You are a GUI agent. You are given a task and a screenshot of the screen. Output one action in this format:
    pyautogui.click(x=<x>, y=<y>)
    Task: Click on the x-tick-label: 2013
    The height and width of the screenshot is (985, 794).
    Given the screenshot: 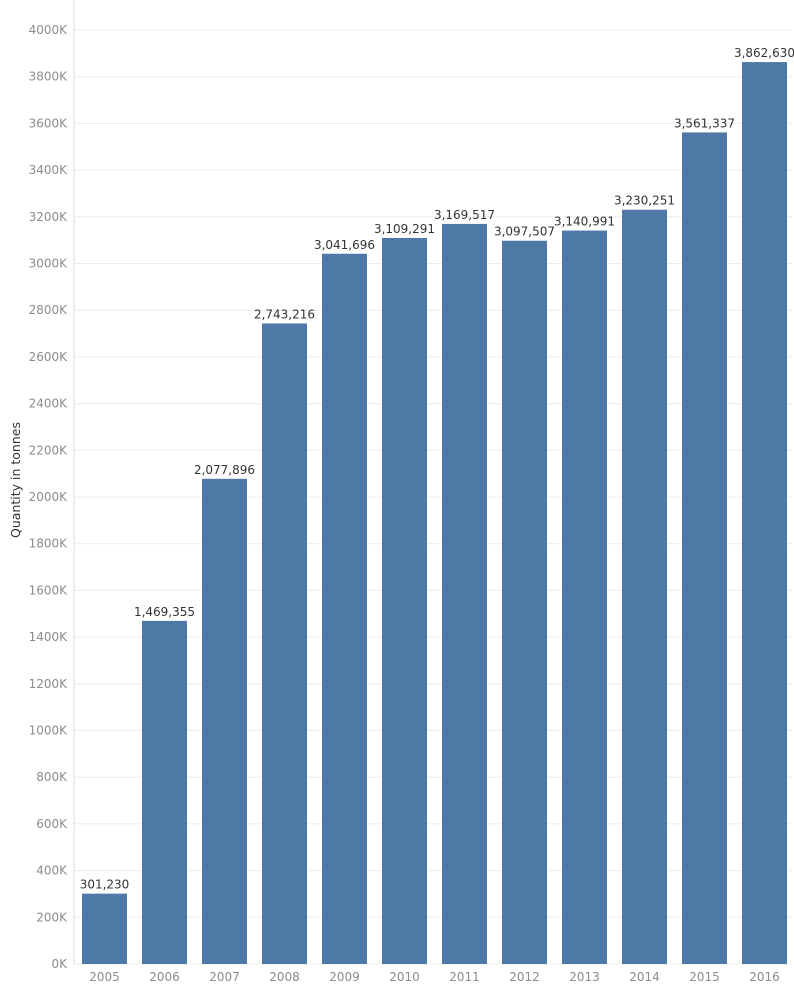 What is the action you would take?
    pyautogui.click(x=584, y=977)
    